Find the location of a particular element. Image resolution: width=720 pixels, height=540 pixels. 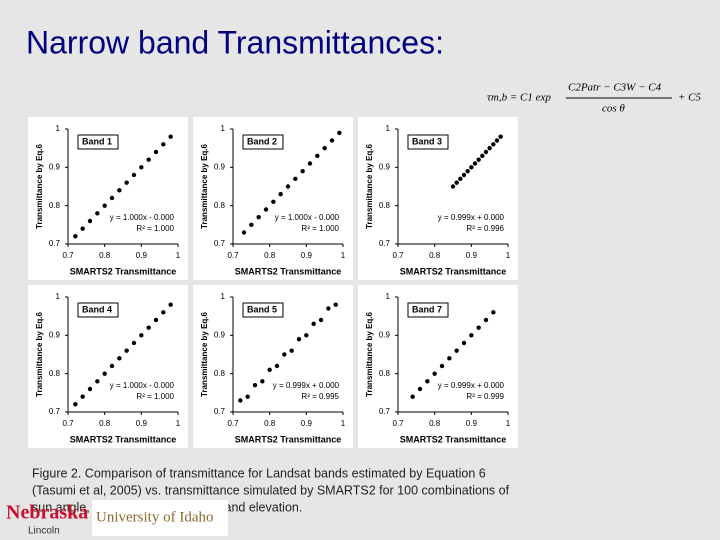

regression-annotation: R² = 0.996 is located at coordinates (485, 228).